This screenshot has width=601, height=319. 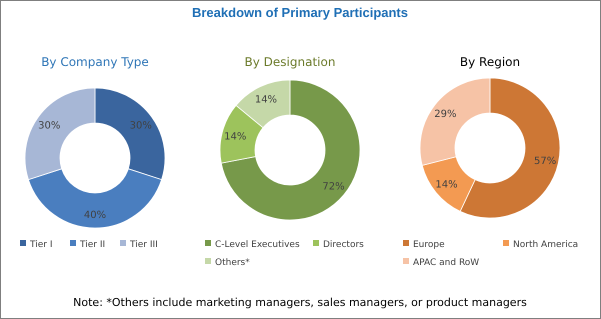 What do you see at coordinates (257, 245) in the screenshot?
I see `legend-label: C-Level Executives` at bounding box center [257, 245].